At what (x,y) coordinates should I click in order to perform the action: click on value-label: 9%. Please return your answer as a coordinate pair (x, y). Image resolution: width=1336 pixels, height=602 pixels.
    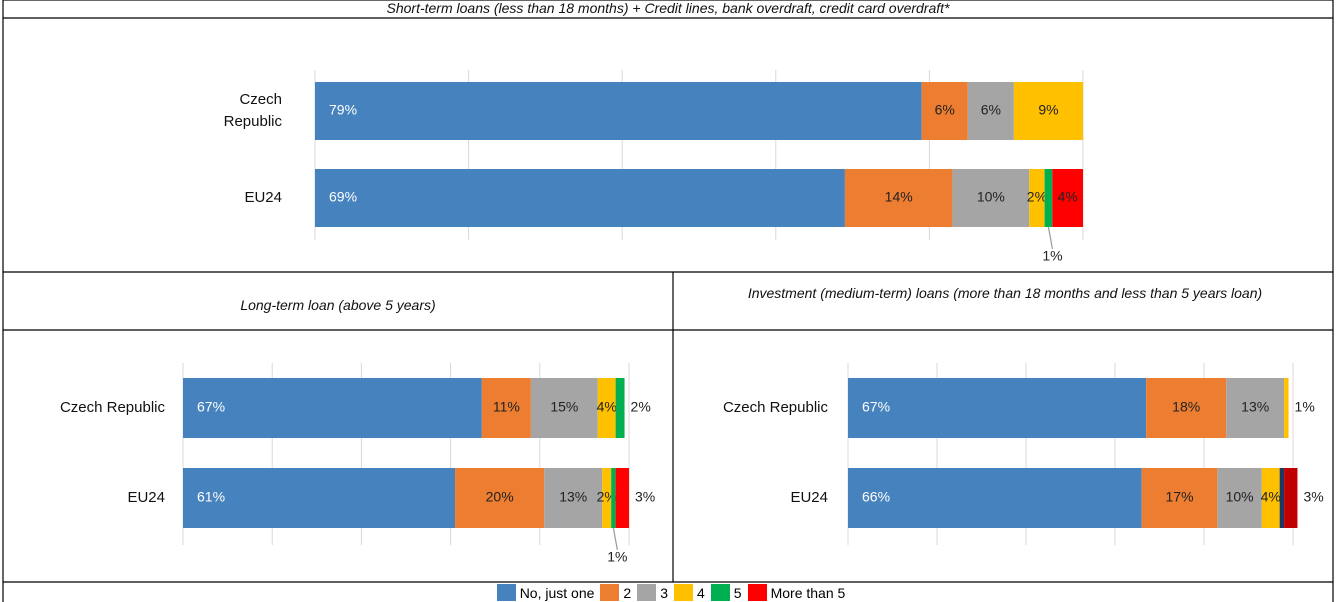
    Looking at the image, I should click on (1048, 110).